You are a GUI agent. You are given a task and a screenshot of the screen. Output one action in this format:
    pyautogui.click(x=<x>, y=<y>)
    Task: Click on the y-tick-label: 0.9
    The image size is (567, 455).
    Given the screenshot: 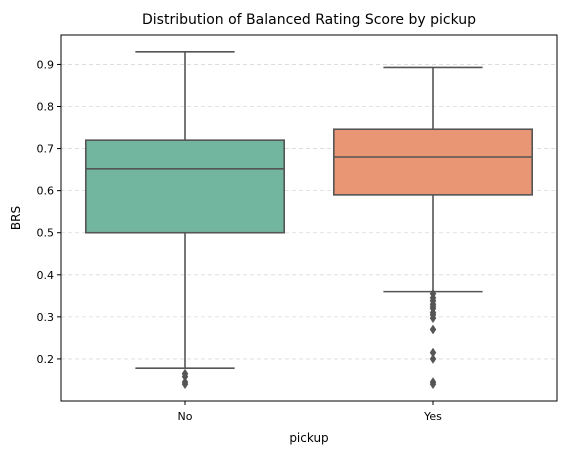 What is the action you would take?
    pyautogui.click(x=46, y=64)
    